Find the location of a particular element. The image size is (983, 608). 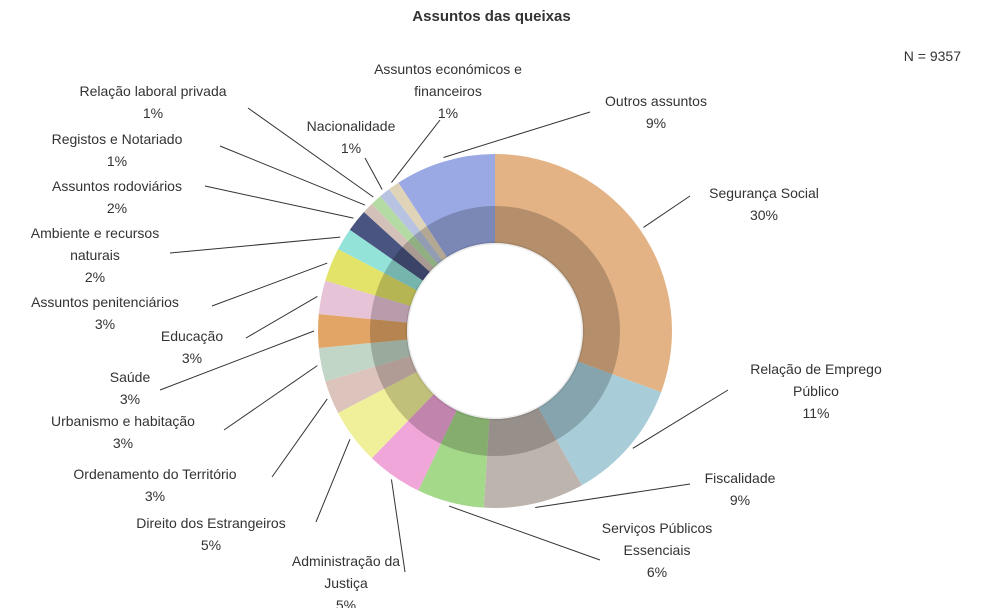

category-label: Administração da Justiça is located at coordinates (346, 572).